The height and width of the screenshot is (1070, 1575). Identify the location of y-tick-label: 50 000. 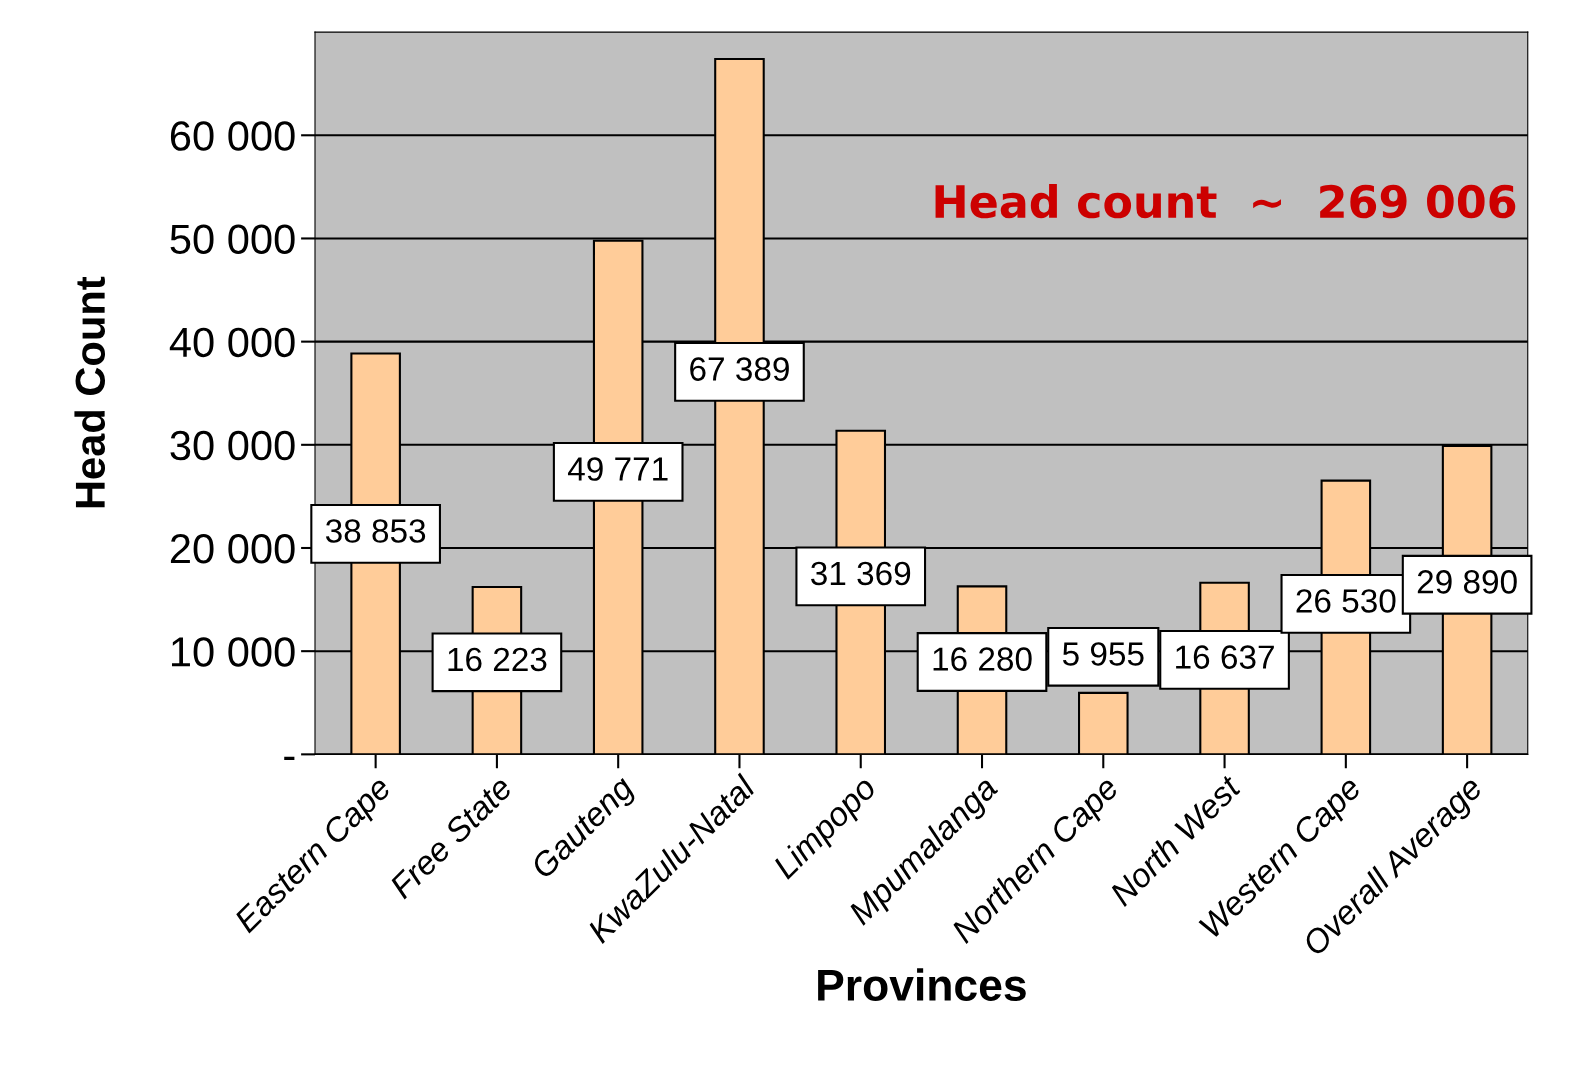
(232, 239).